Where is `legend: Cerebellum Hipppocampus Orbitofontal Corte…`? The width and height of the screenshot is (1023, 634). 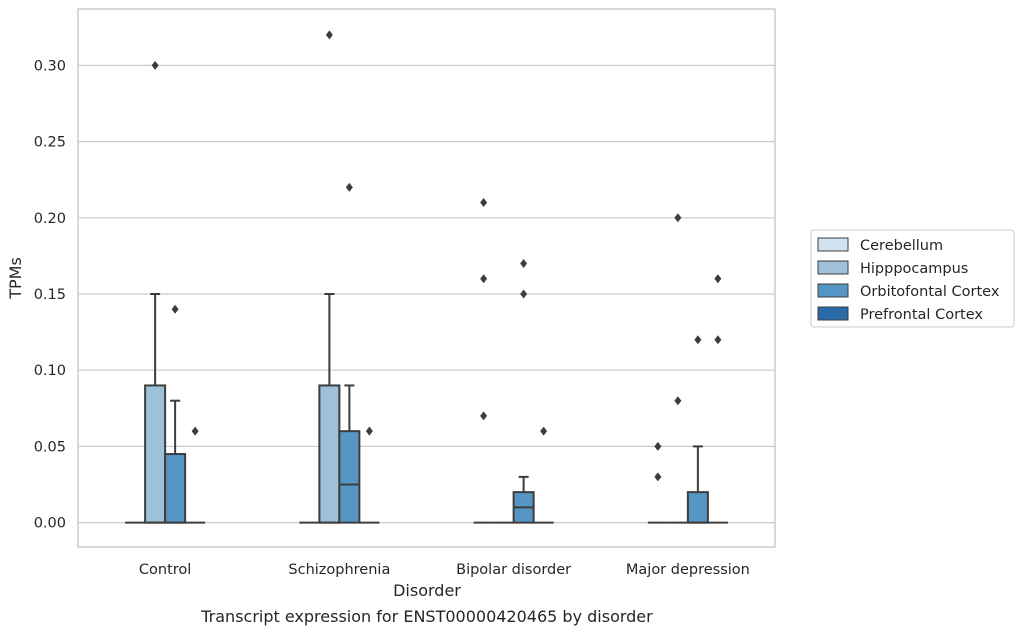
legend: Cerebellum Hipppocampus Orbitofontal Corte… is located at coordinates (912, 278).